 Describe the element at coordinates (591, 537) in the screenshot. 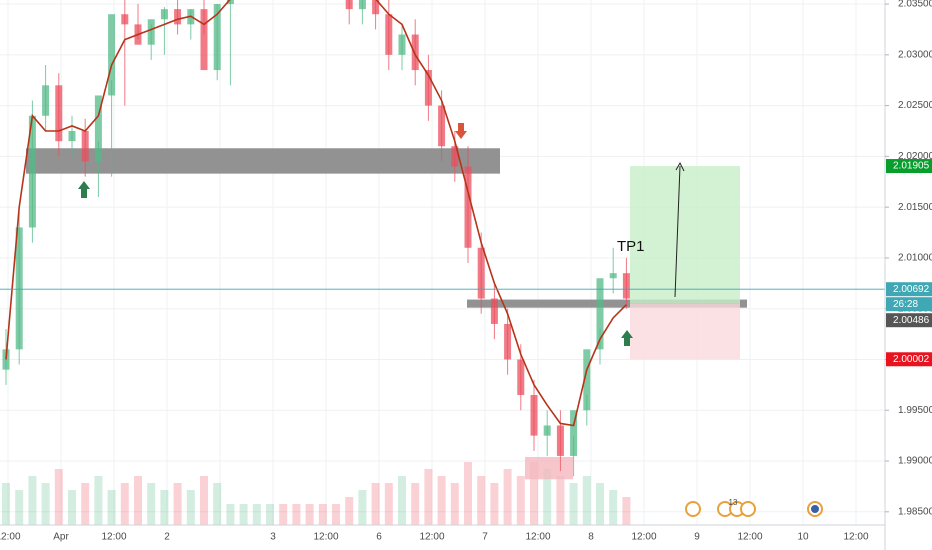

I see `x-tick-label: 8` at that location.